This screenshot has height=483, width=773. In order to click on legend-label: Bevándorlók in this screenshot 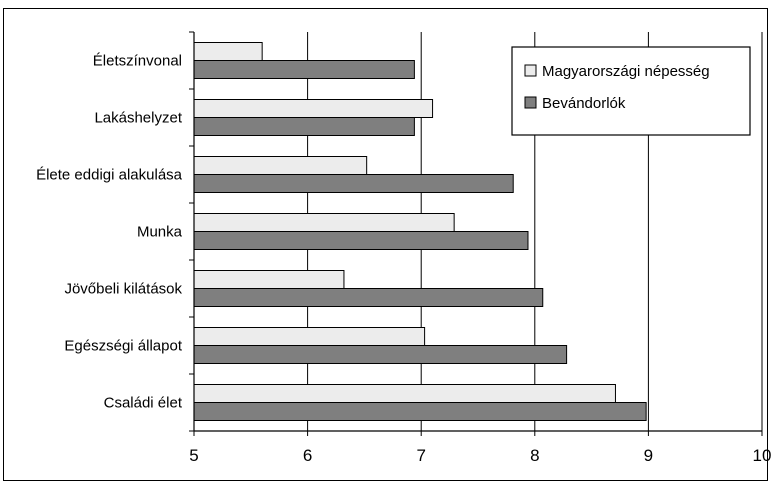, I will do `click(584, 103)`.